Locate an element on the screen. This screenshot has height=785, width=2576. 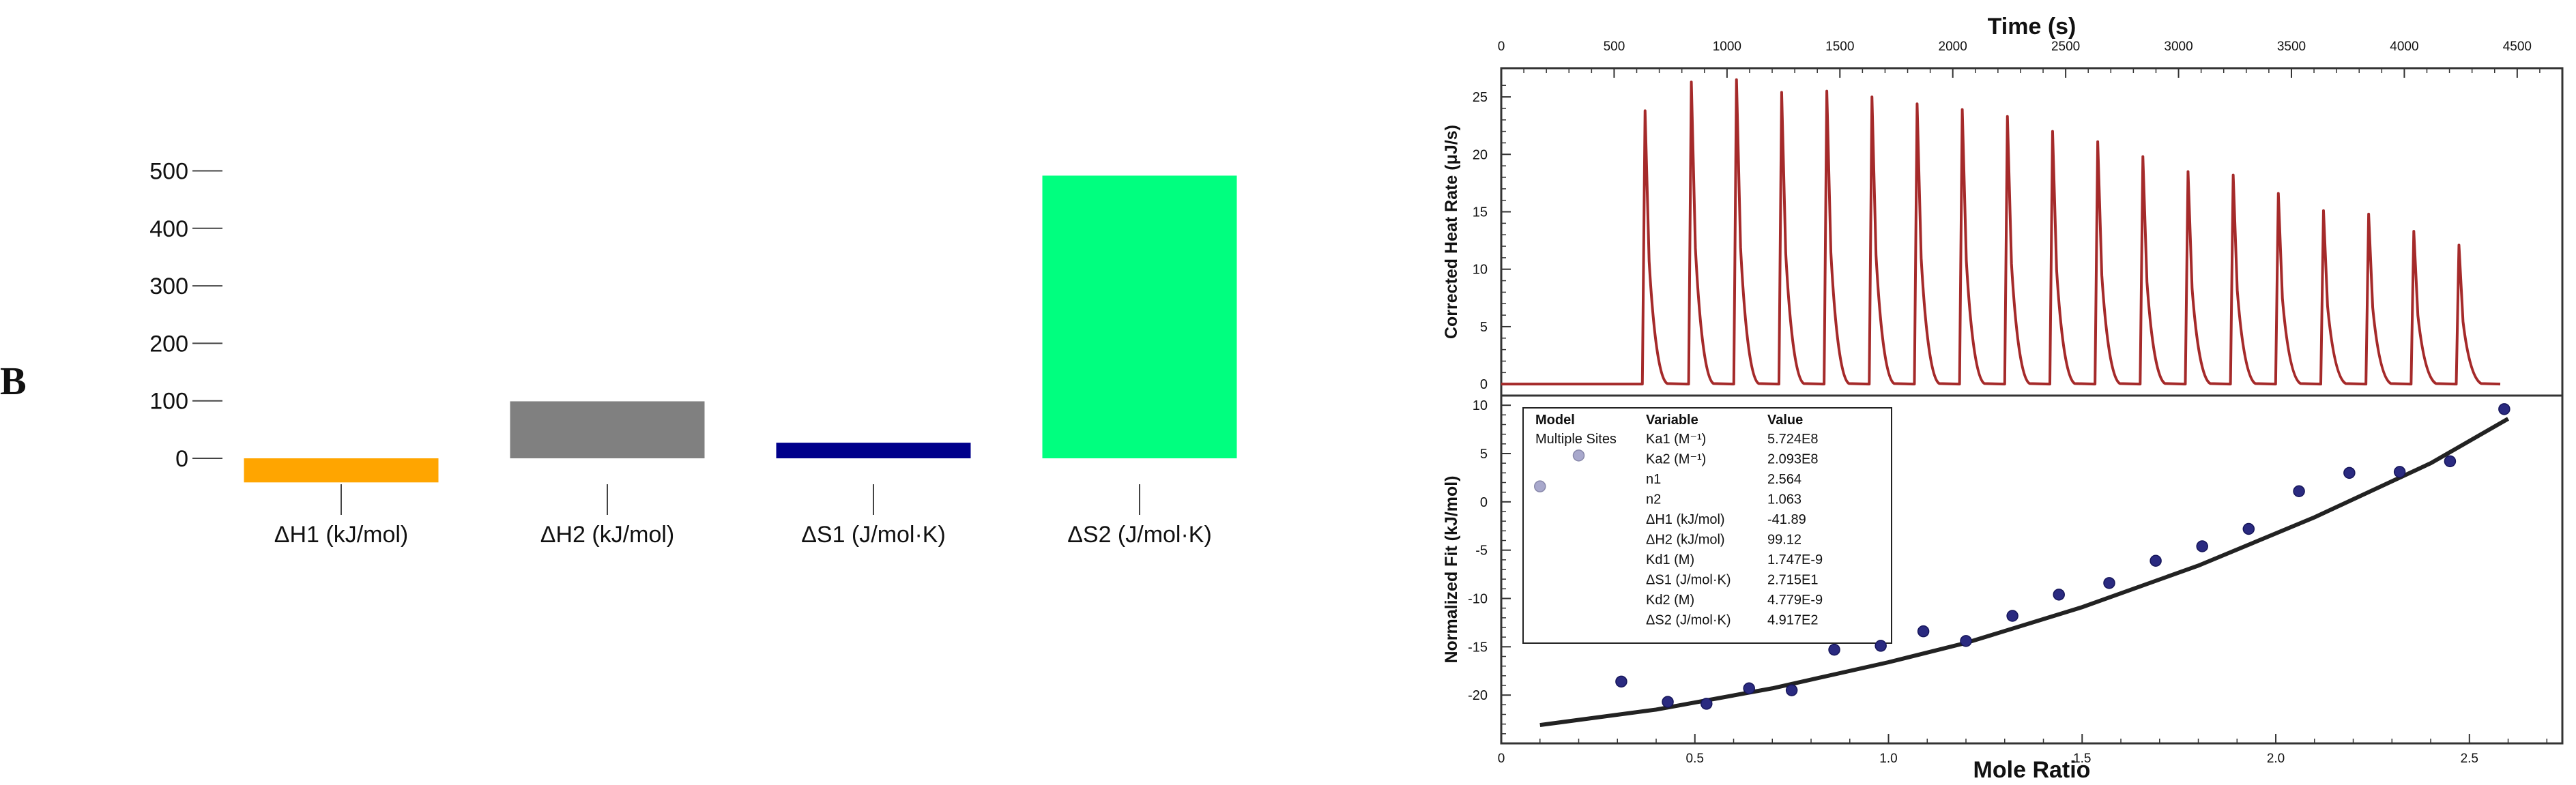
legend-value: 1.747E-9 is located at coordinates (1795, 559).